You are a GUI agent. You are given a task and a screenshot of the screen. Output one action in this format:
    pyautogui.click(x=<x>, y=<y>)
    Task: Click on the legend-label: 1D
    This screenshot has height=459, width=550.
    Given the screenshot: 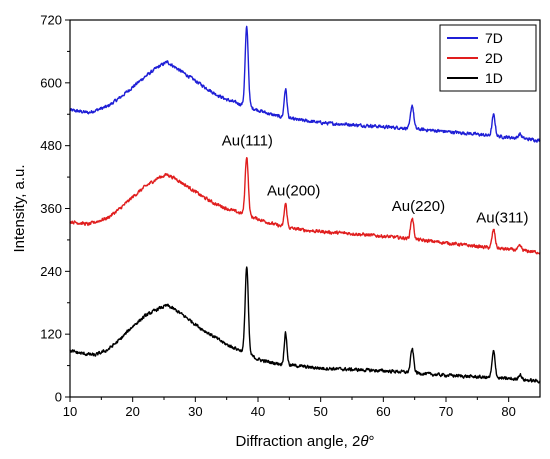 What is the action you would take?
    pyautogui.click(x=494, y=78)
    